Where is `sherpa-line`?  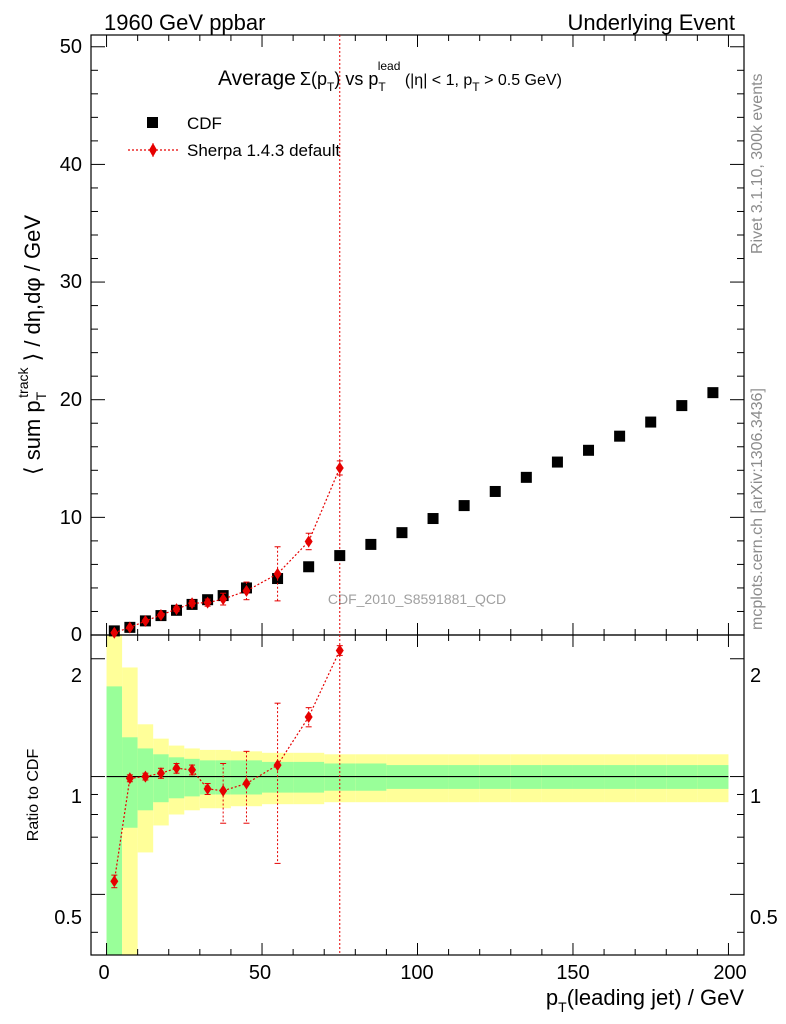 sherpa-line is located at coordinates (227, 550).